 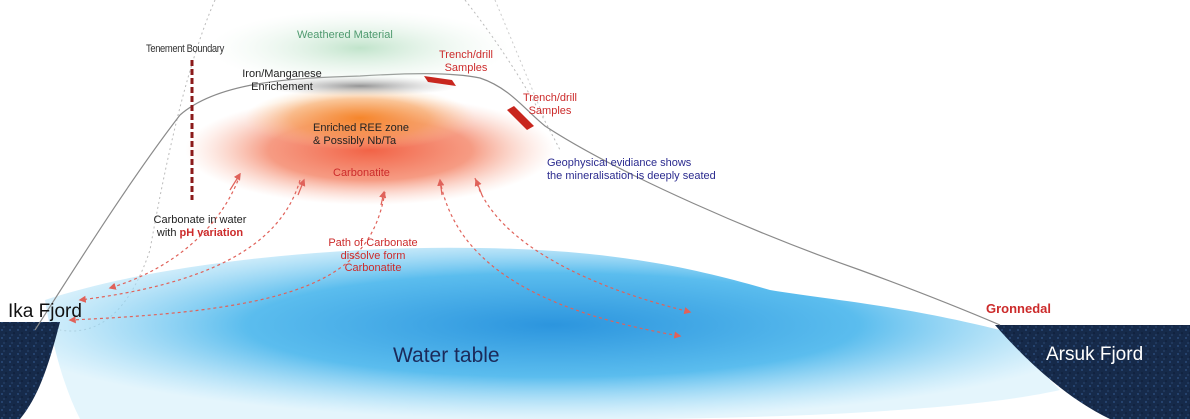 What do you see at coordinates (619, 163) in the screenshot?
I see `geophysical-line1: Geophysical evidiance shows` at bounding box center [619, 163].